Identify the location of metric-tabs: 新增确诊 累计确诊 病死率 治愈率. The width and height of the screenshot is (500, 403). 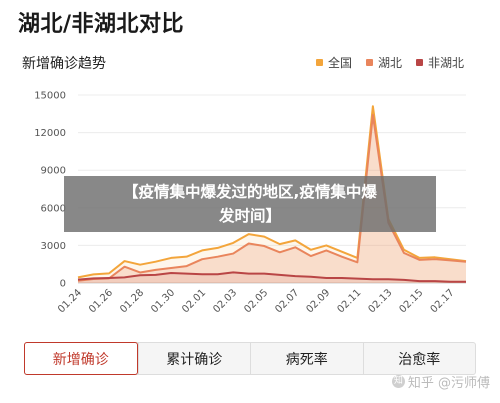
(250, 358).